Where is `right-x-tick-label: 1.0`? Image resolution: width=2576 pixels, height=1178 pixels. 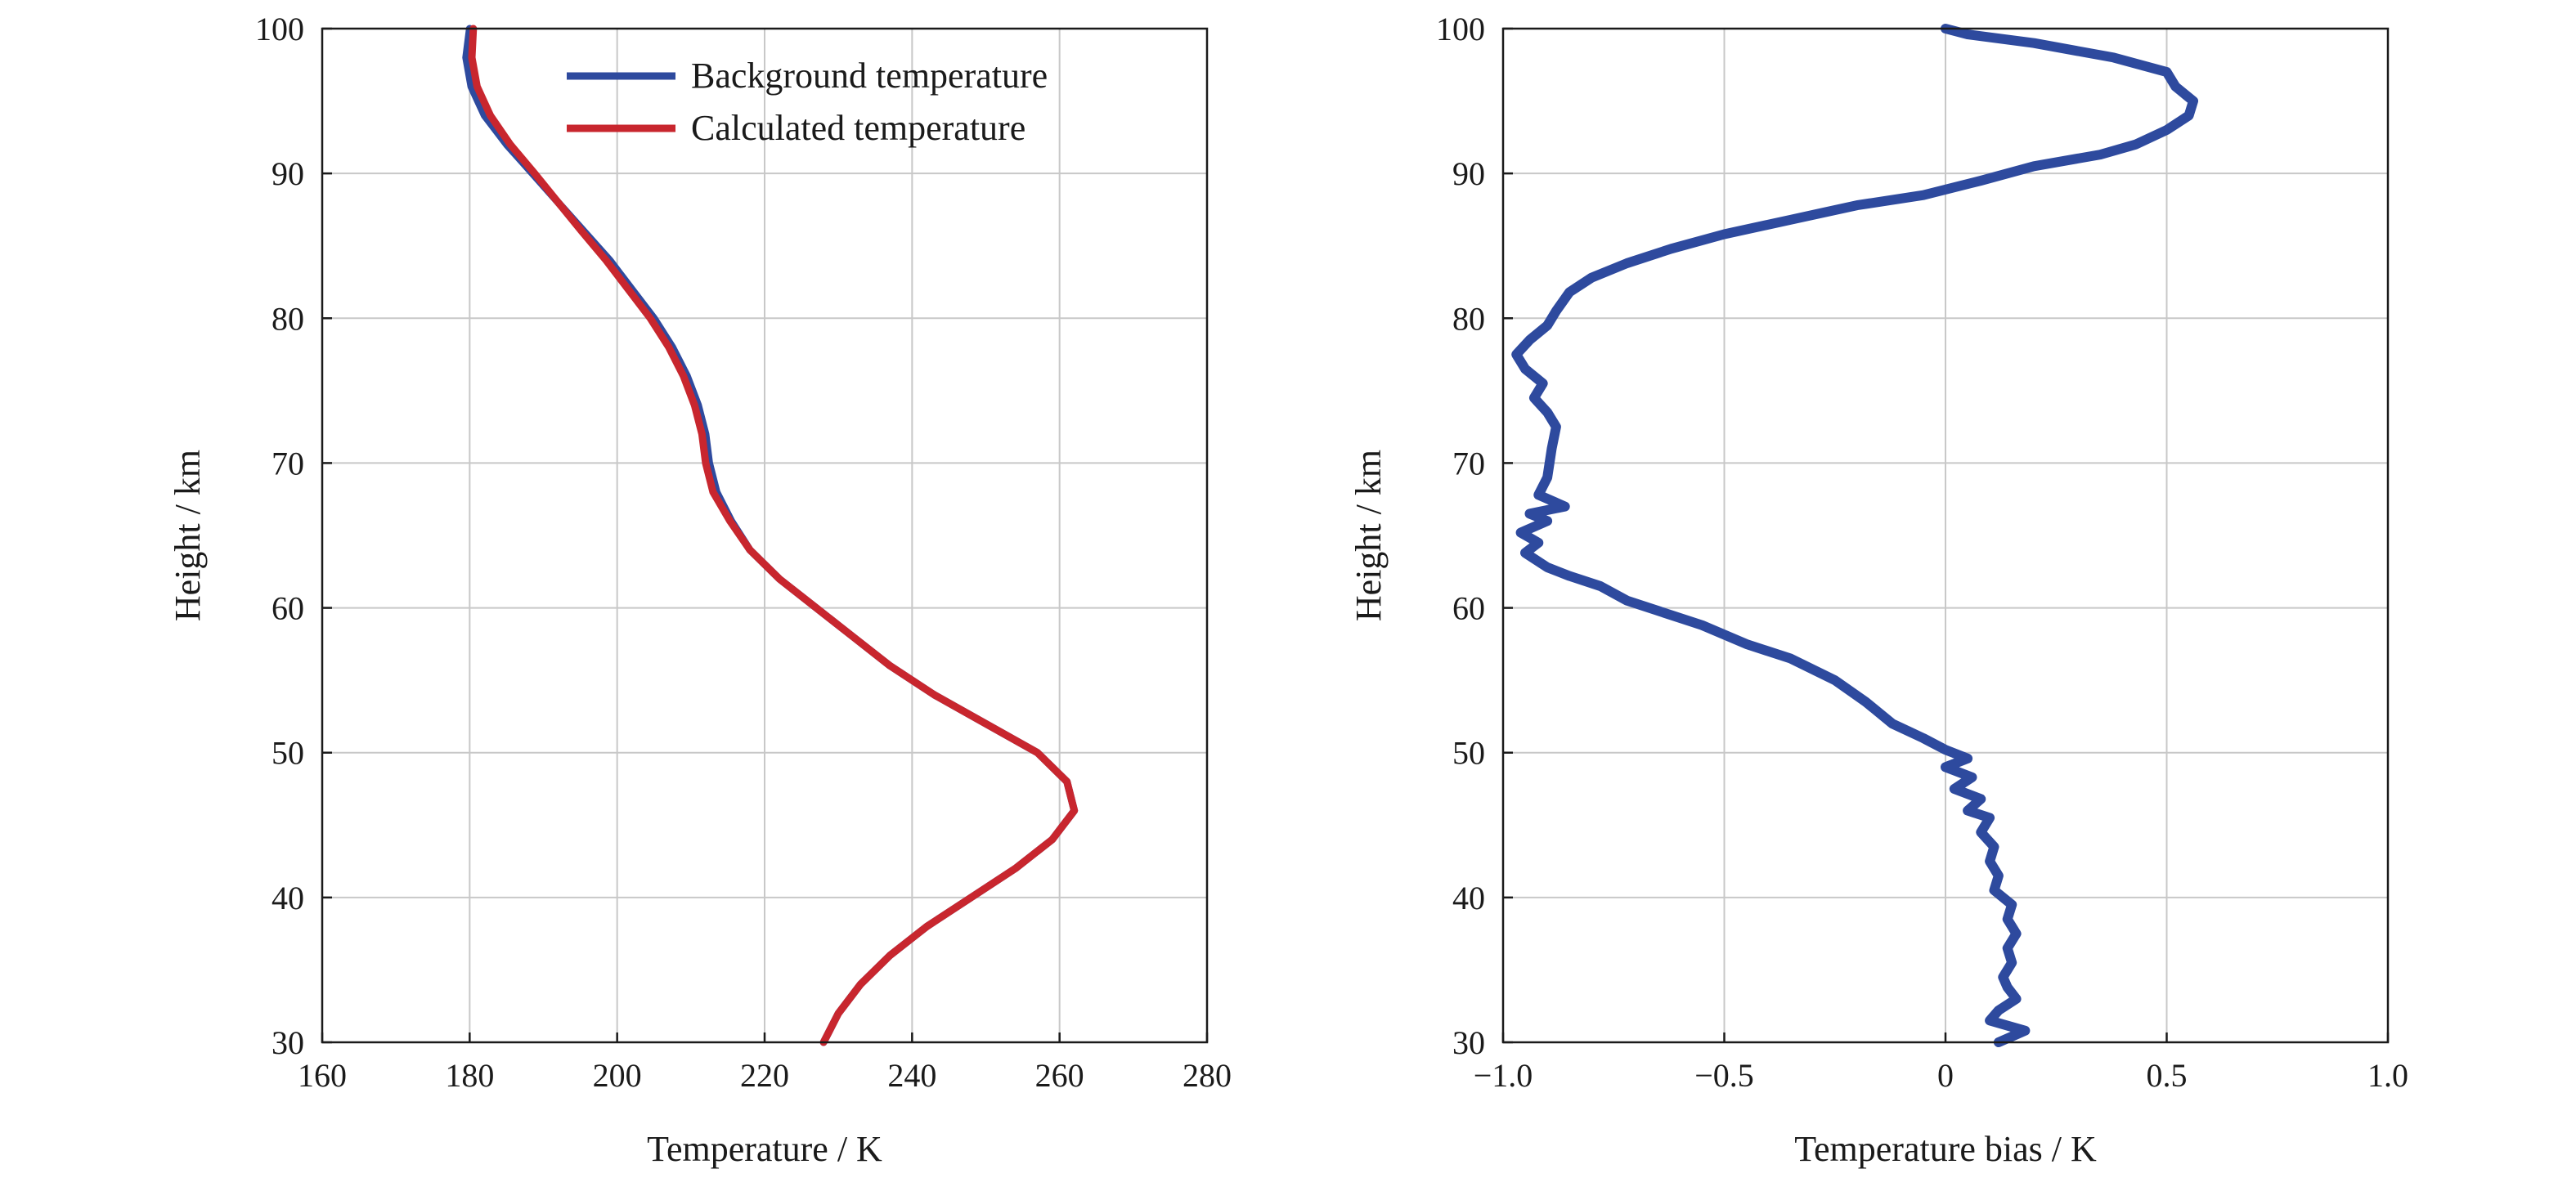 right-x-tick-label: 1.0 is located at coordinates (2387, 1075).